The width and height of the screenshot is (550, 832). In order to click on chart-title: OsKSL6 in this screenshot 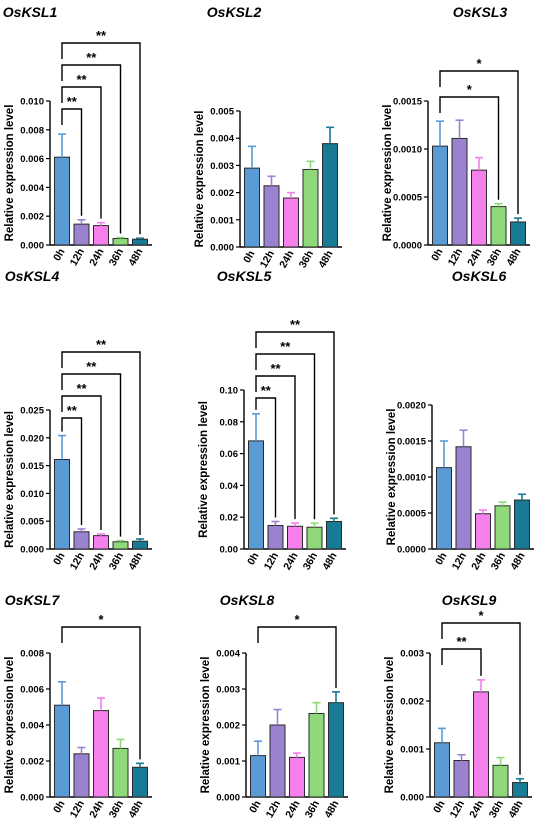, I will do `click(479, 276)`.